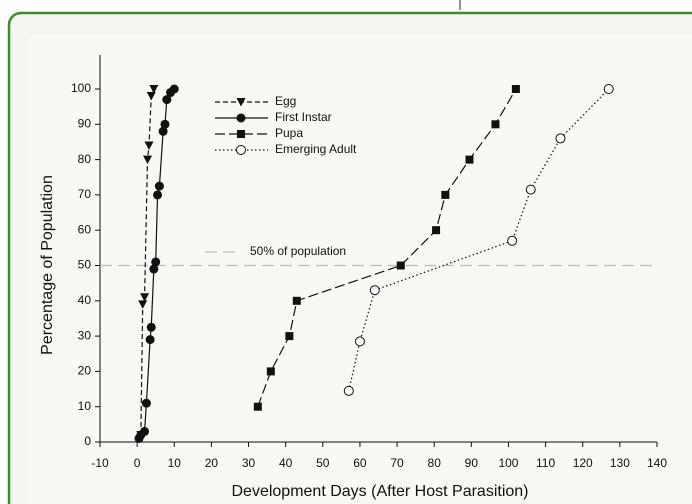 The height and width of the screenshot is (504, 692). Describe the element at coordinates (212, 463) in the screenshot. I see `x-tick-label: 20` at that location.